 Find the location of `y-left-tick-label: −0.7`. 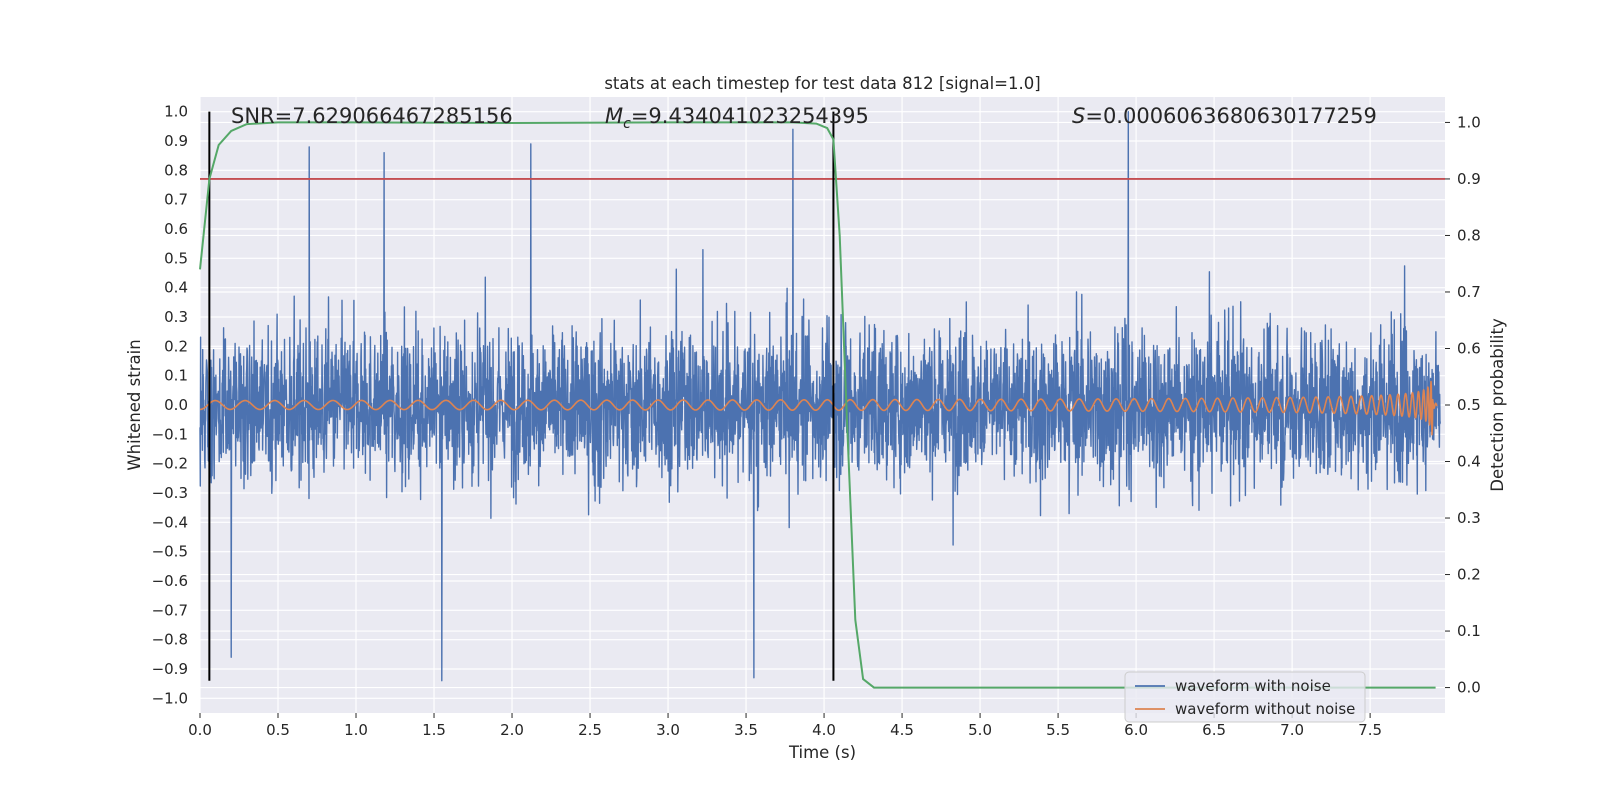

y-left-tick-label: −0.7 is located at coordinates (170, 610).